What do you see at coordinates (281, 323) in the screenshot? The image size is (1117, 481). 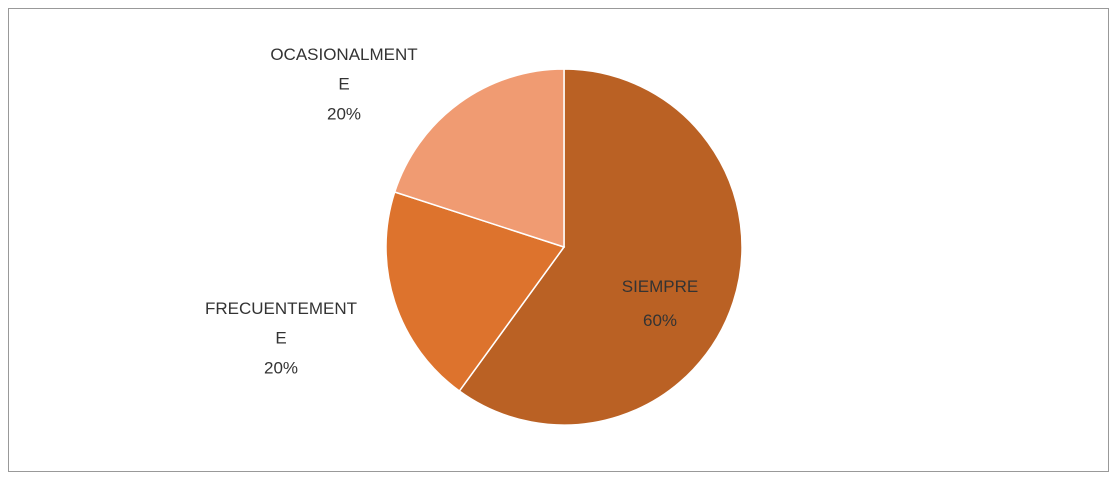 I see `slice-label: FRECUENTEMENT E` at bounding box center [281, 323].